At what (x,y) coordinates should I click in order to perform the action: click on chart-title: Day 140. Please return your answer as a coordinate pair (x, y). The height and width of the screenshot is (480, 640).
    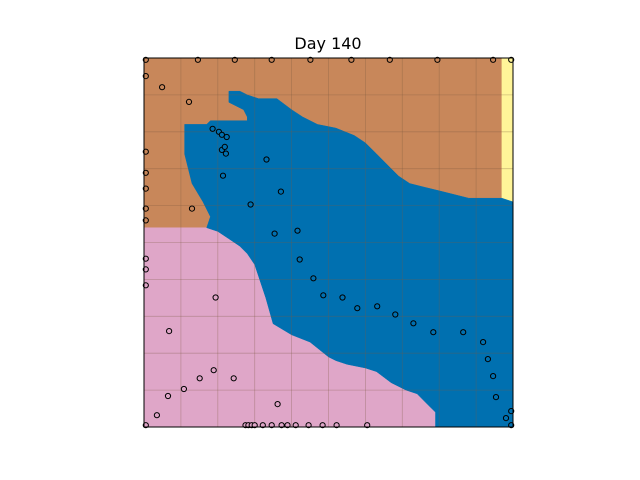
    Looking at the image, I should click on (327, 43).